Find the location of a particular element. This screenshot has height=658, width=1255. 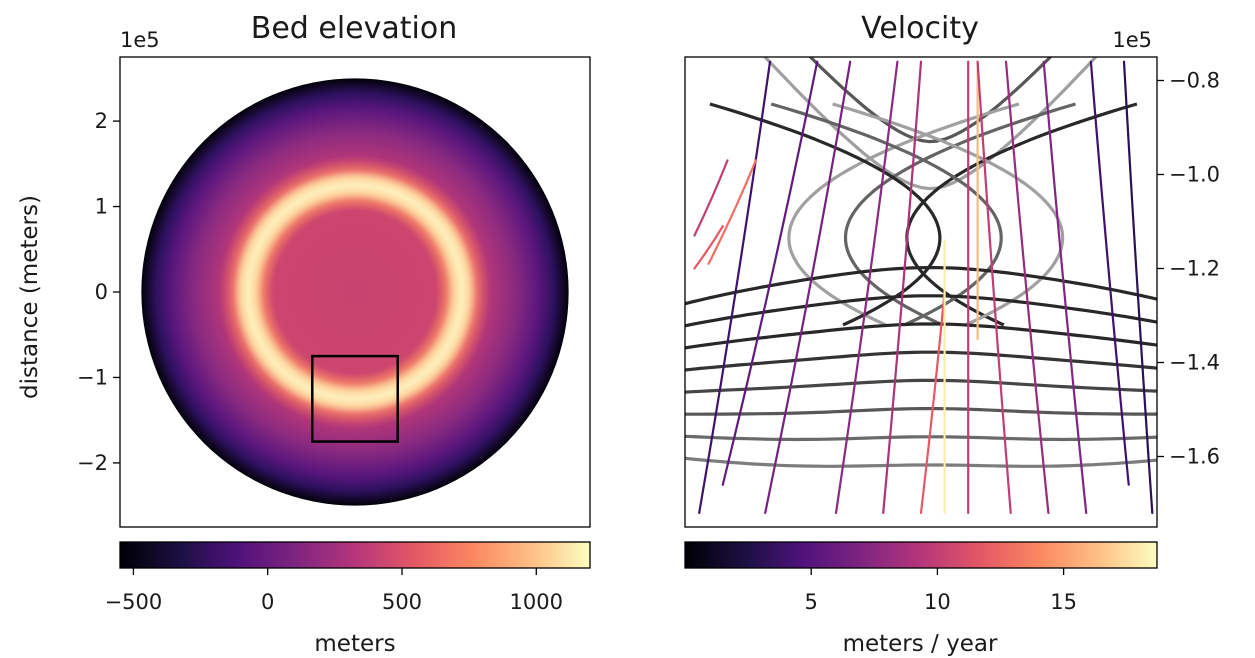

inset-box is located at coordinates (355, 398).